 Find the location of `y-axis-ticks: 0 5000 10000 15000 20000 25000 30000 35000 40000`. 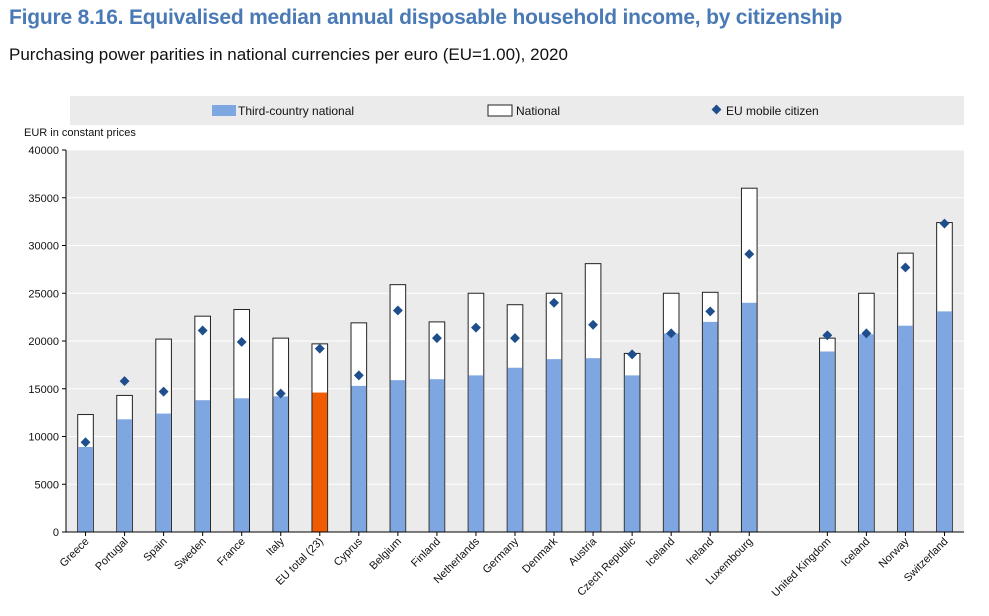

y-axis-ticks: 0 5000 10000 15000 20000 25000 30000 35000 40000 is located at coordinates (47, 342).